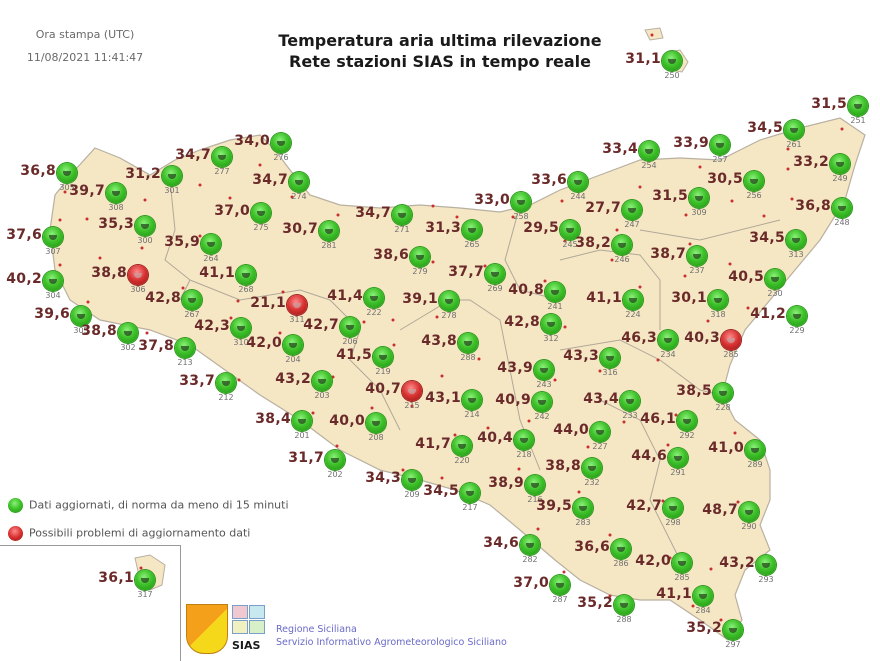 Image resolution: width=880 pixels, height=661 pixels. I want to click on station-marker: 33,4 254, so click(630, 155).